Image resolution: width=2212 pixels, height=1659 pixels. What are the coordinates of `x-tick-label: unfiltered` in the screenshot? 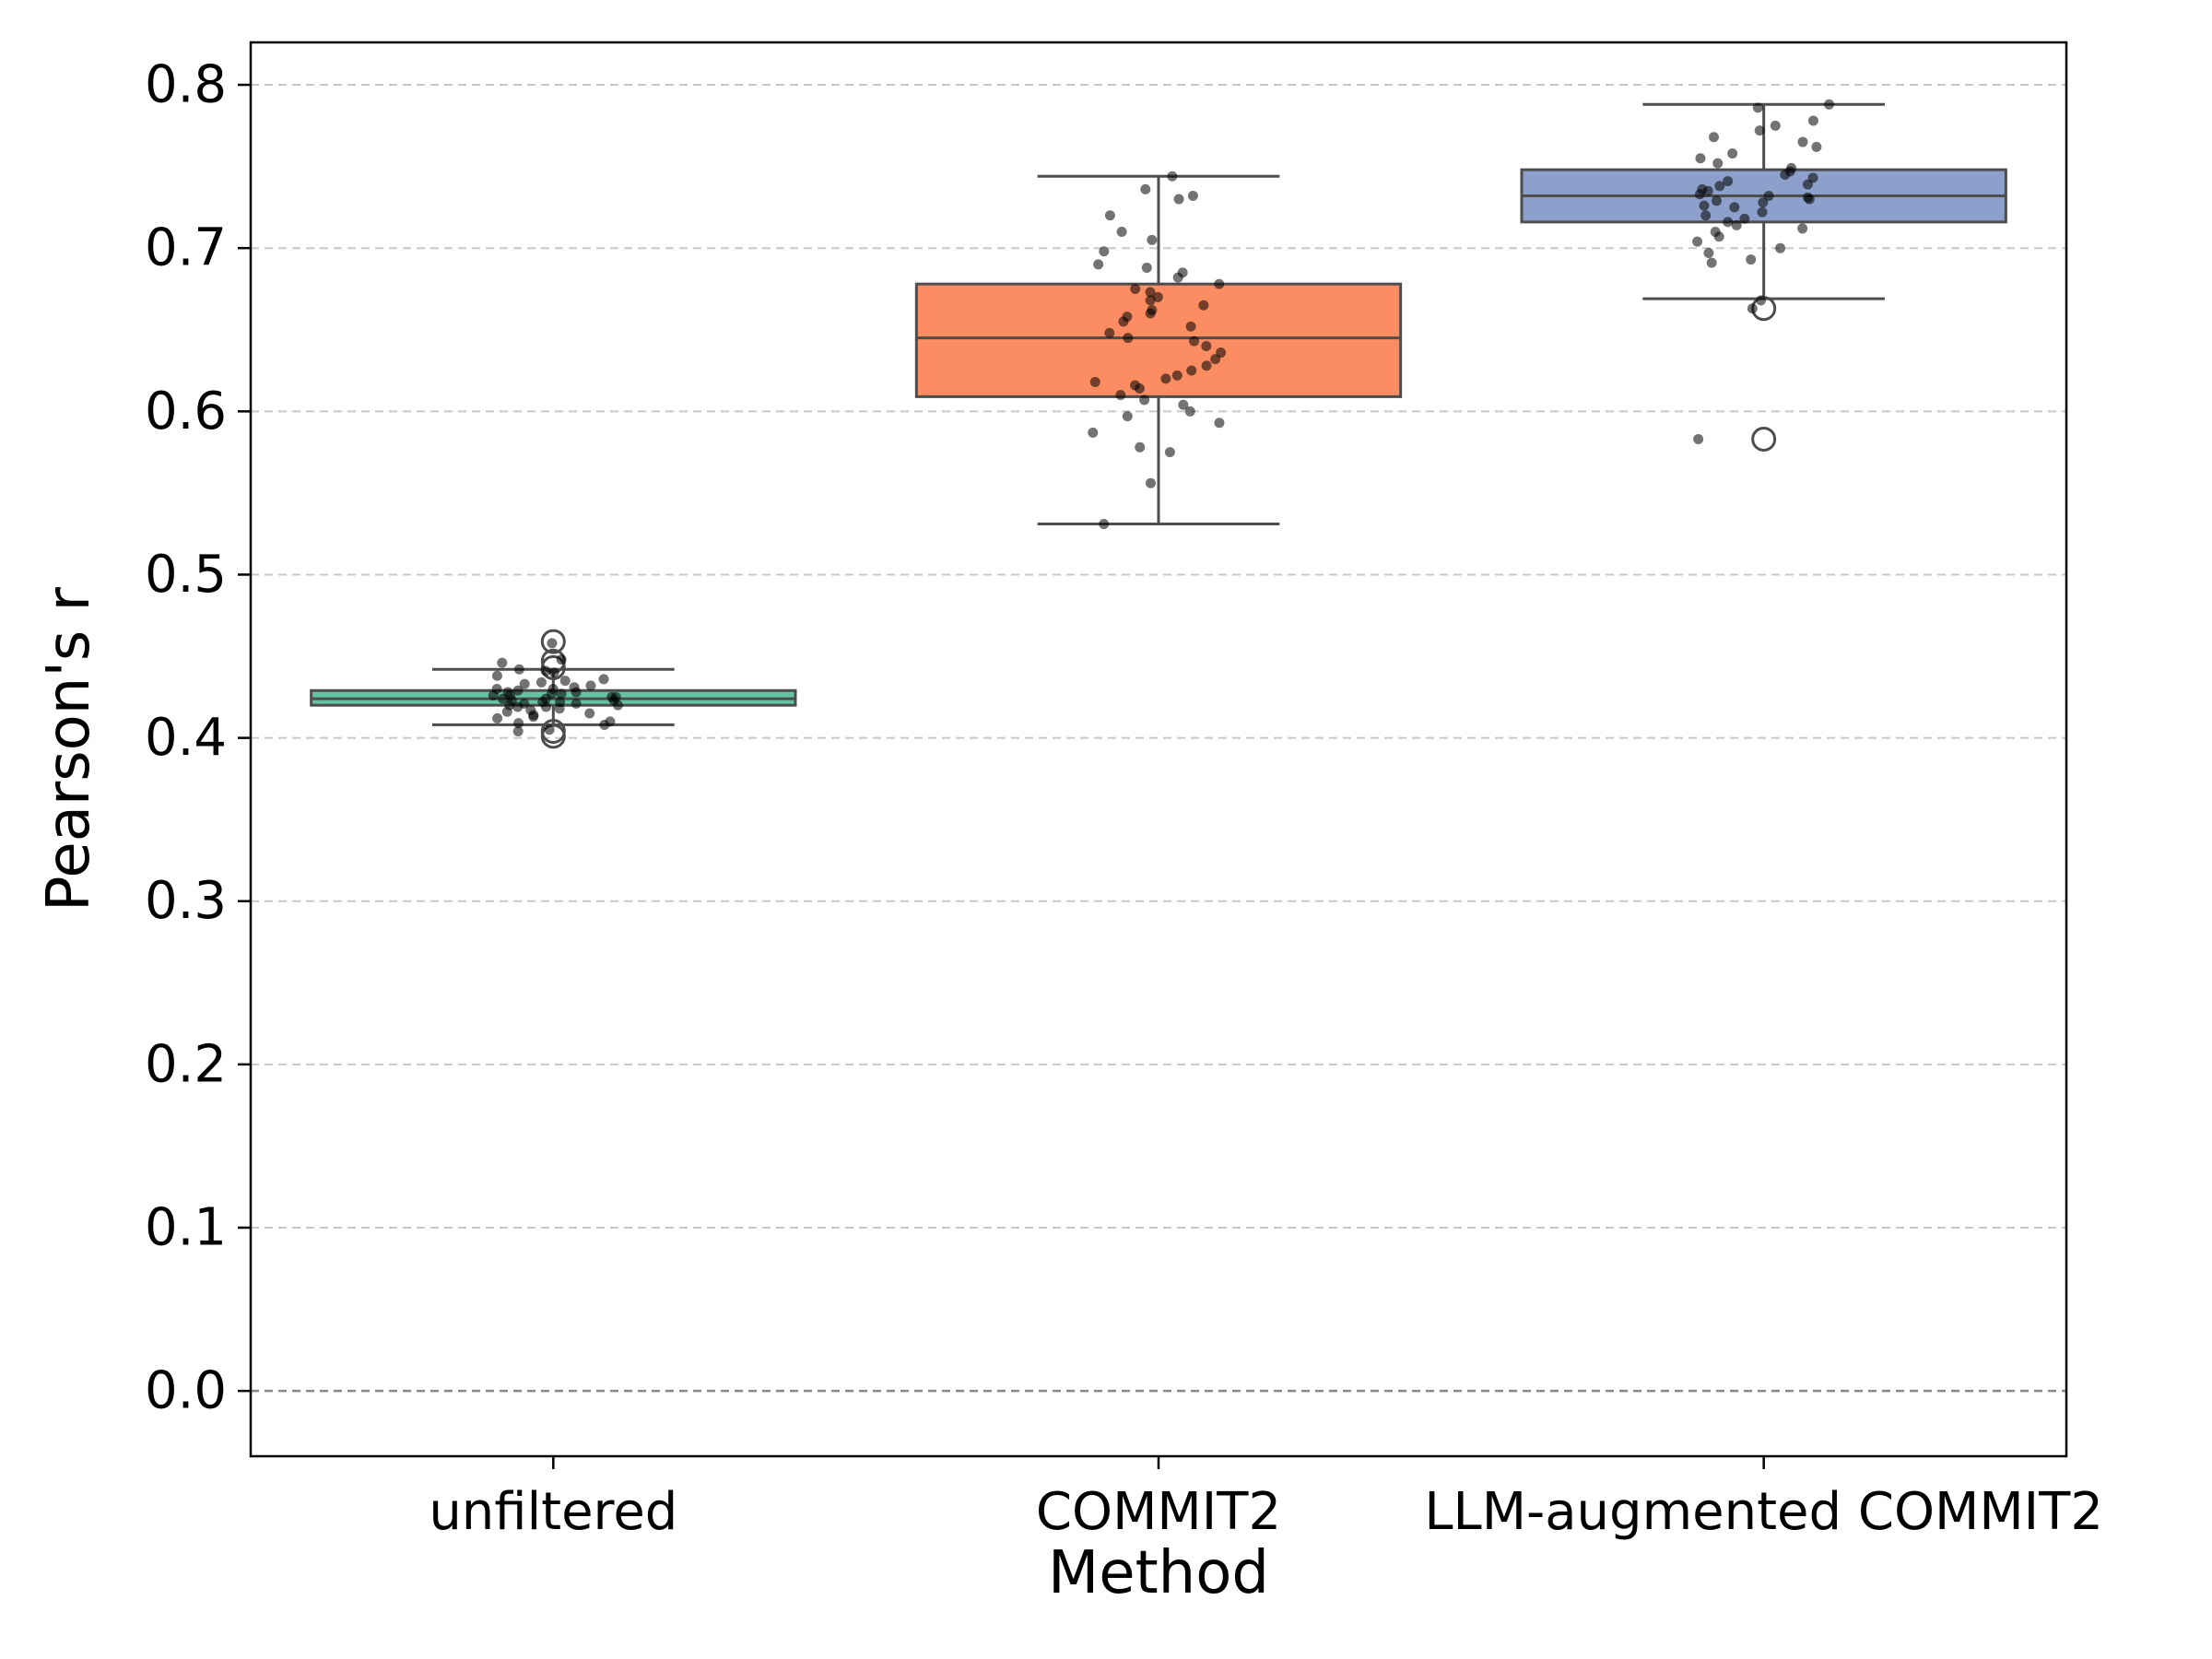 It's located at (553, 1512).